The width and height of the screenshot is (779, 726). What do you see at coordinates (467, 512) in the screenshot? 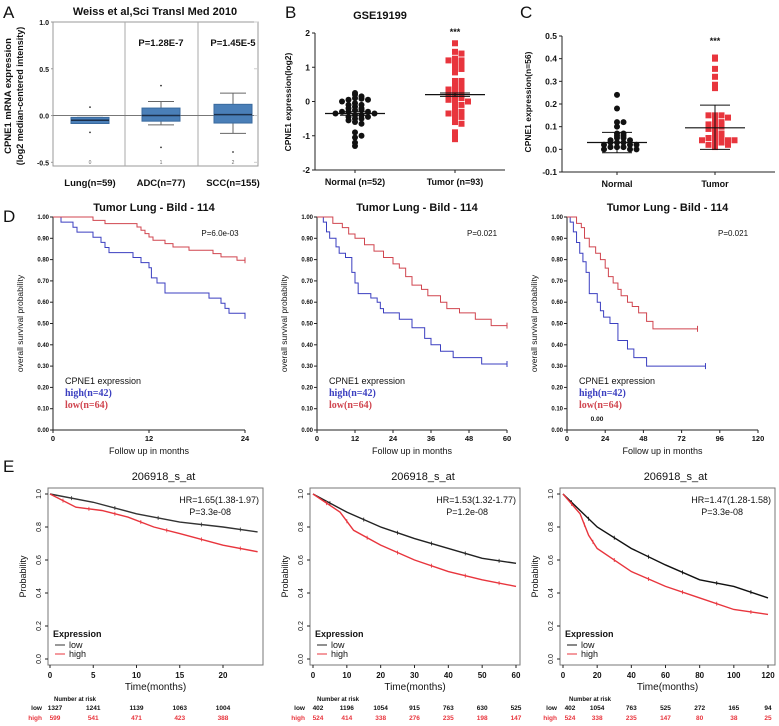
I see `p-value: P=1.2e-08` at bounding box center [467, 512].